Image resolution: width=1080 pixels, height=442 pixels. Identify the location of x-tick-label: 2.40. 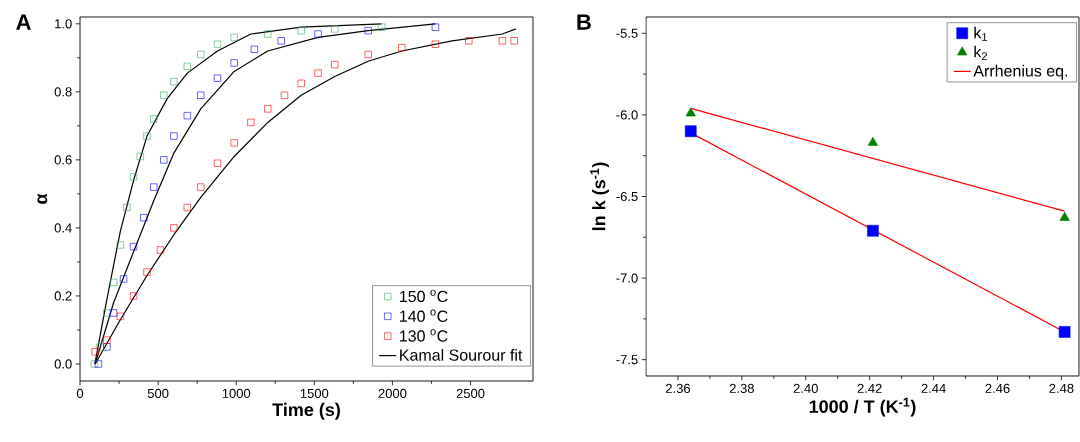
(805, 388).